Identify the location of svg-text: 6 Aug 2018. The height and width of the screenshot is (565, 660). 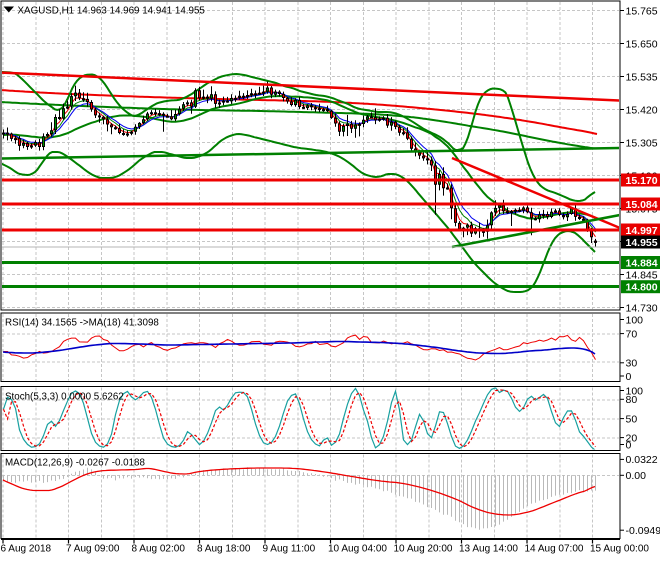
(26, 549).